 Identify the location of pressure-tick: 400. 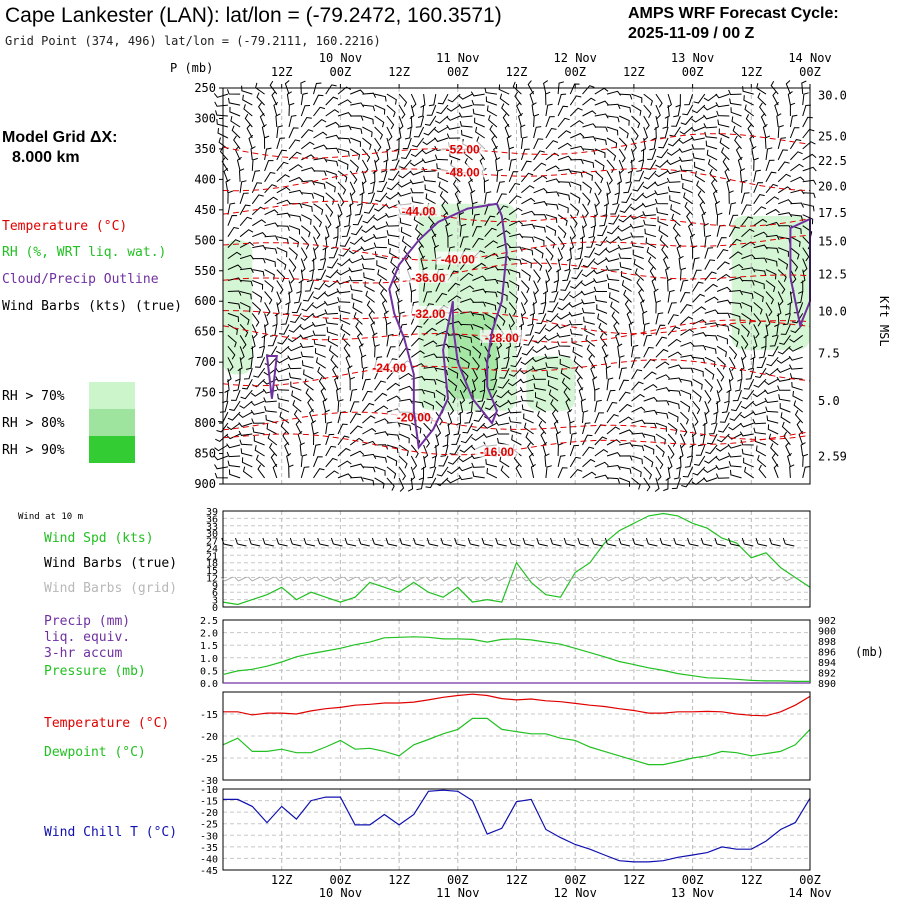
(205, 179).